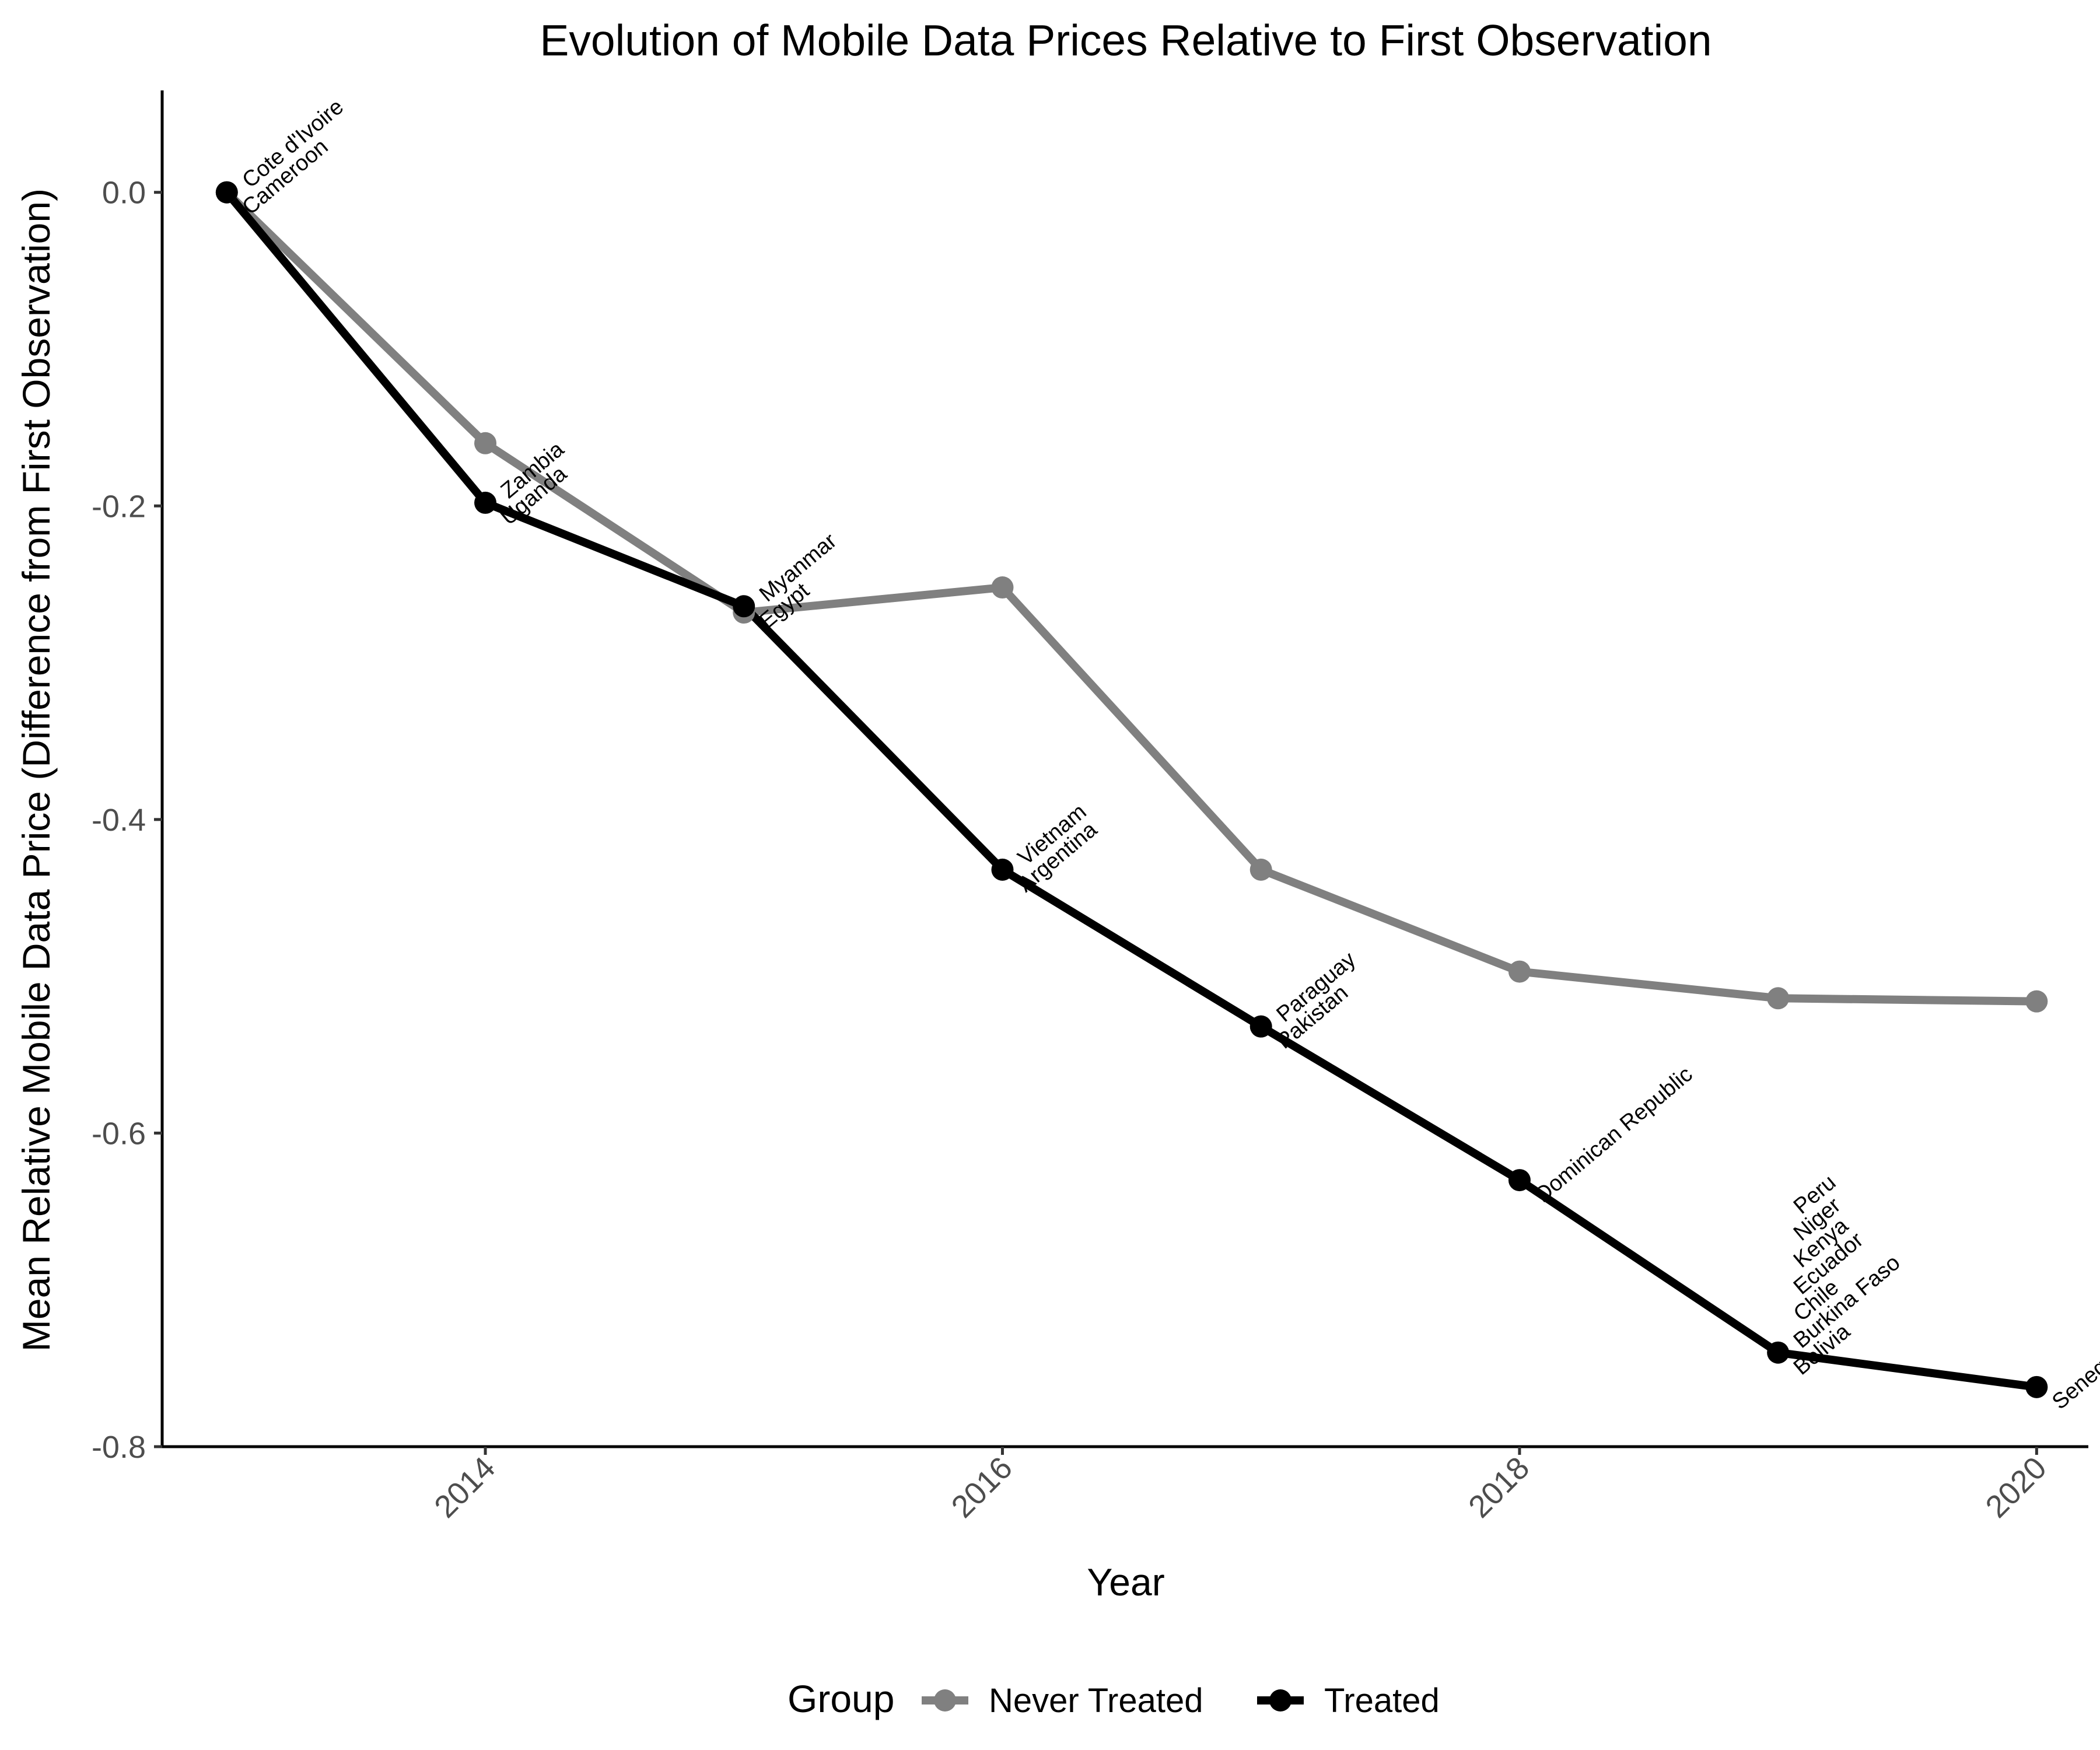 The height and width of the screenshot is (1750, 2100). Describe the element at coordinates (2016, 1487) in the screenshot. I see `x-tick-label: 2020` at that location.